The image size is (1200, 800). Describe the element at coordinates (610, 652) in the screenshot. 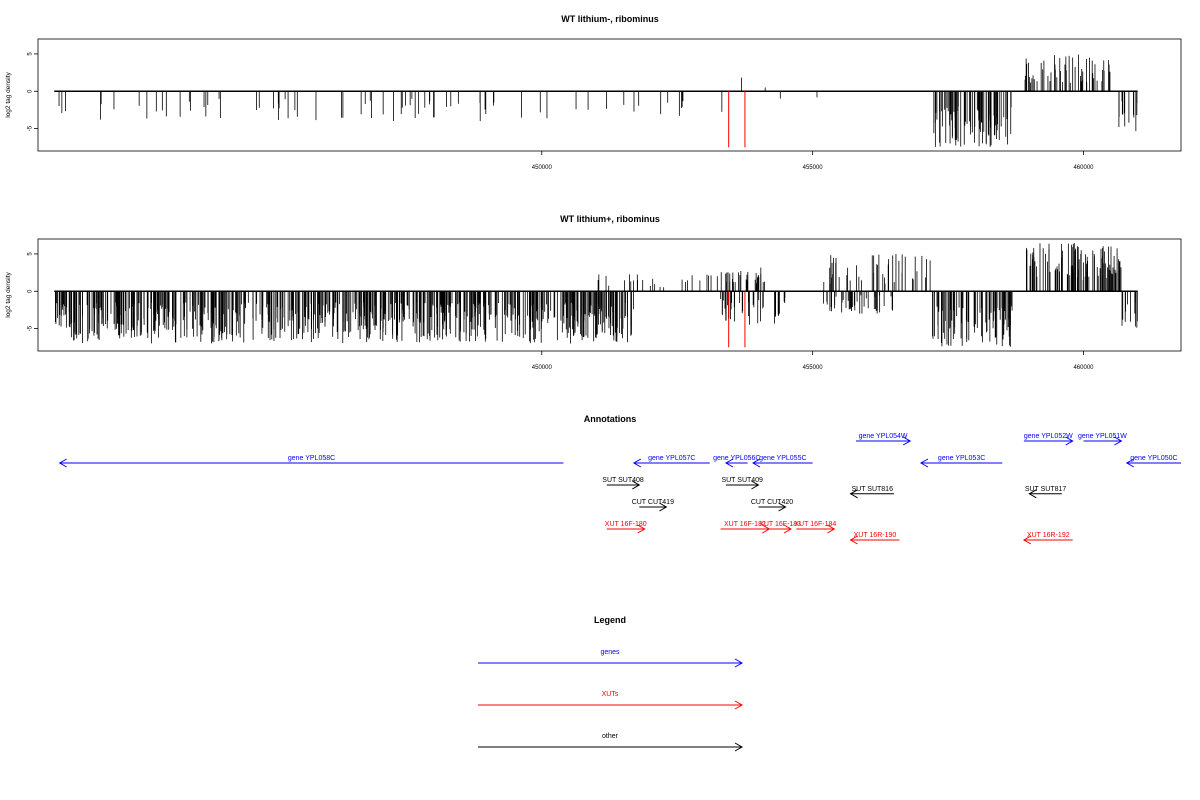

I see `legend-label: genes` at that location.